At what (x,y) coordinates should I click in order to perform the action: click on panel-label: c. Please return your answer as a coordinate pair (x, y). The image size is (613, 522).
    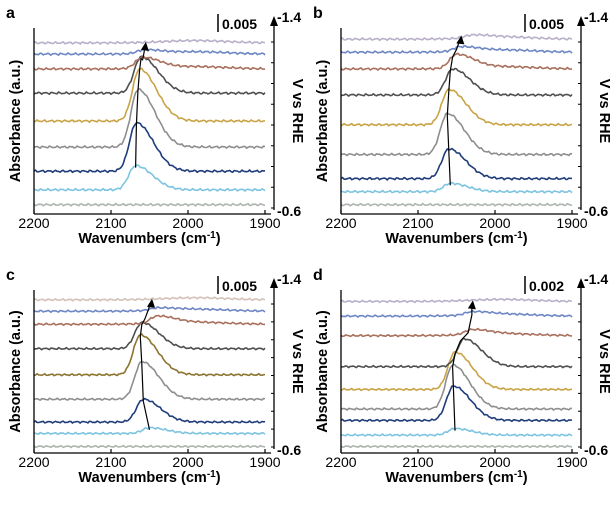
    Looking at the image, I should click on (10, 275).